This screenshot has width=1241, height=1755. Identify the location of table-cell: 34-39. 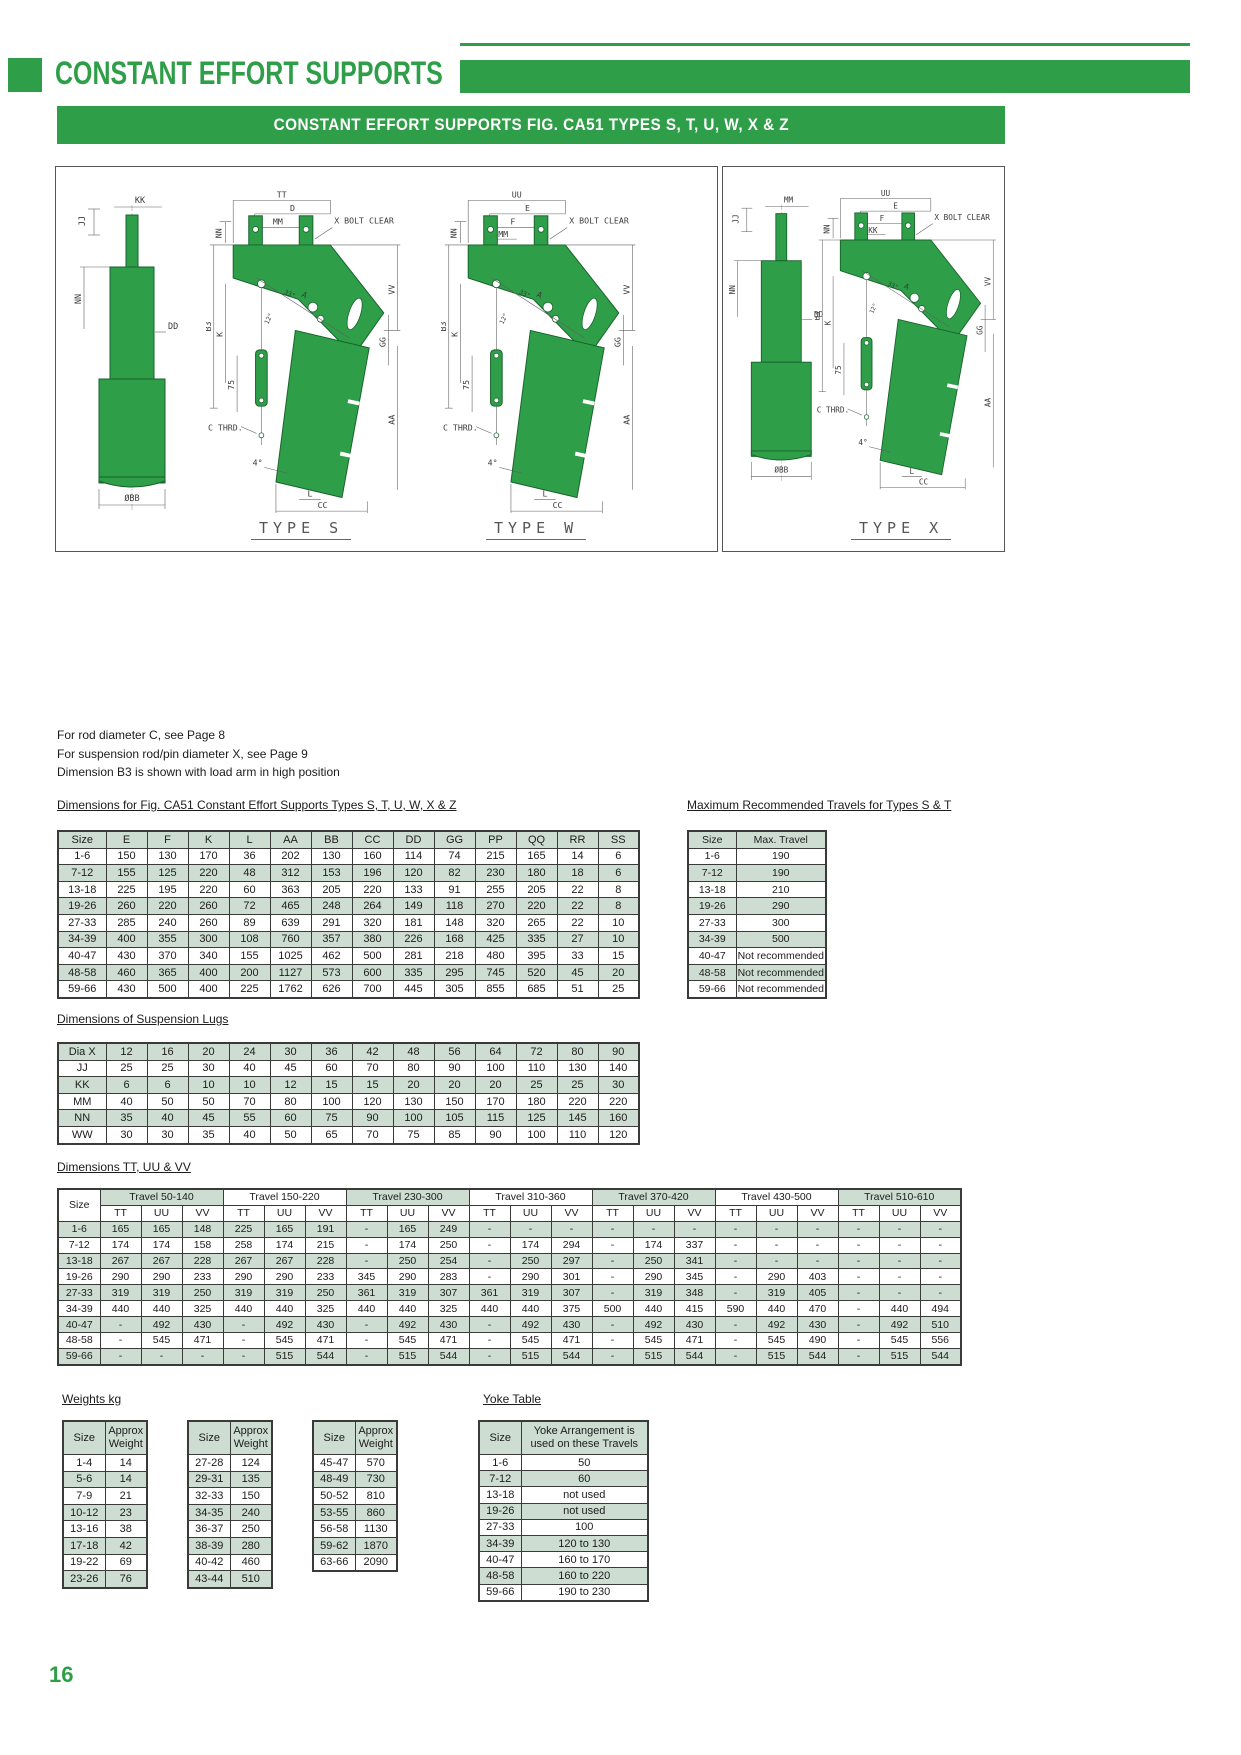
(79, 1309).